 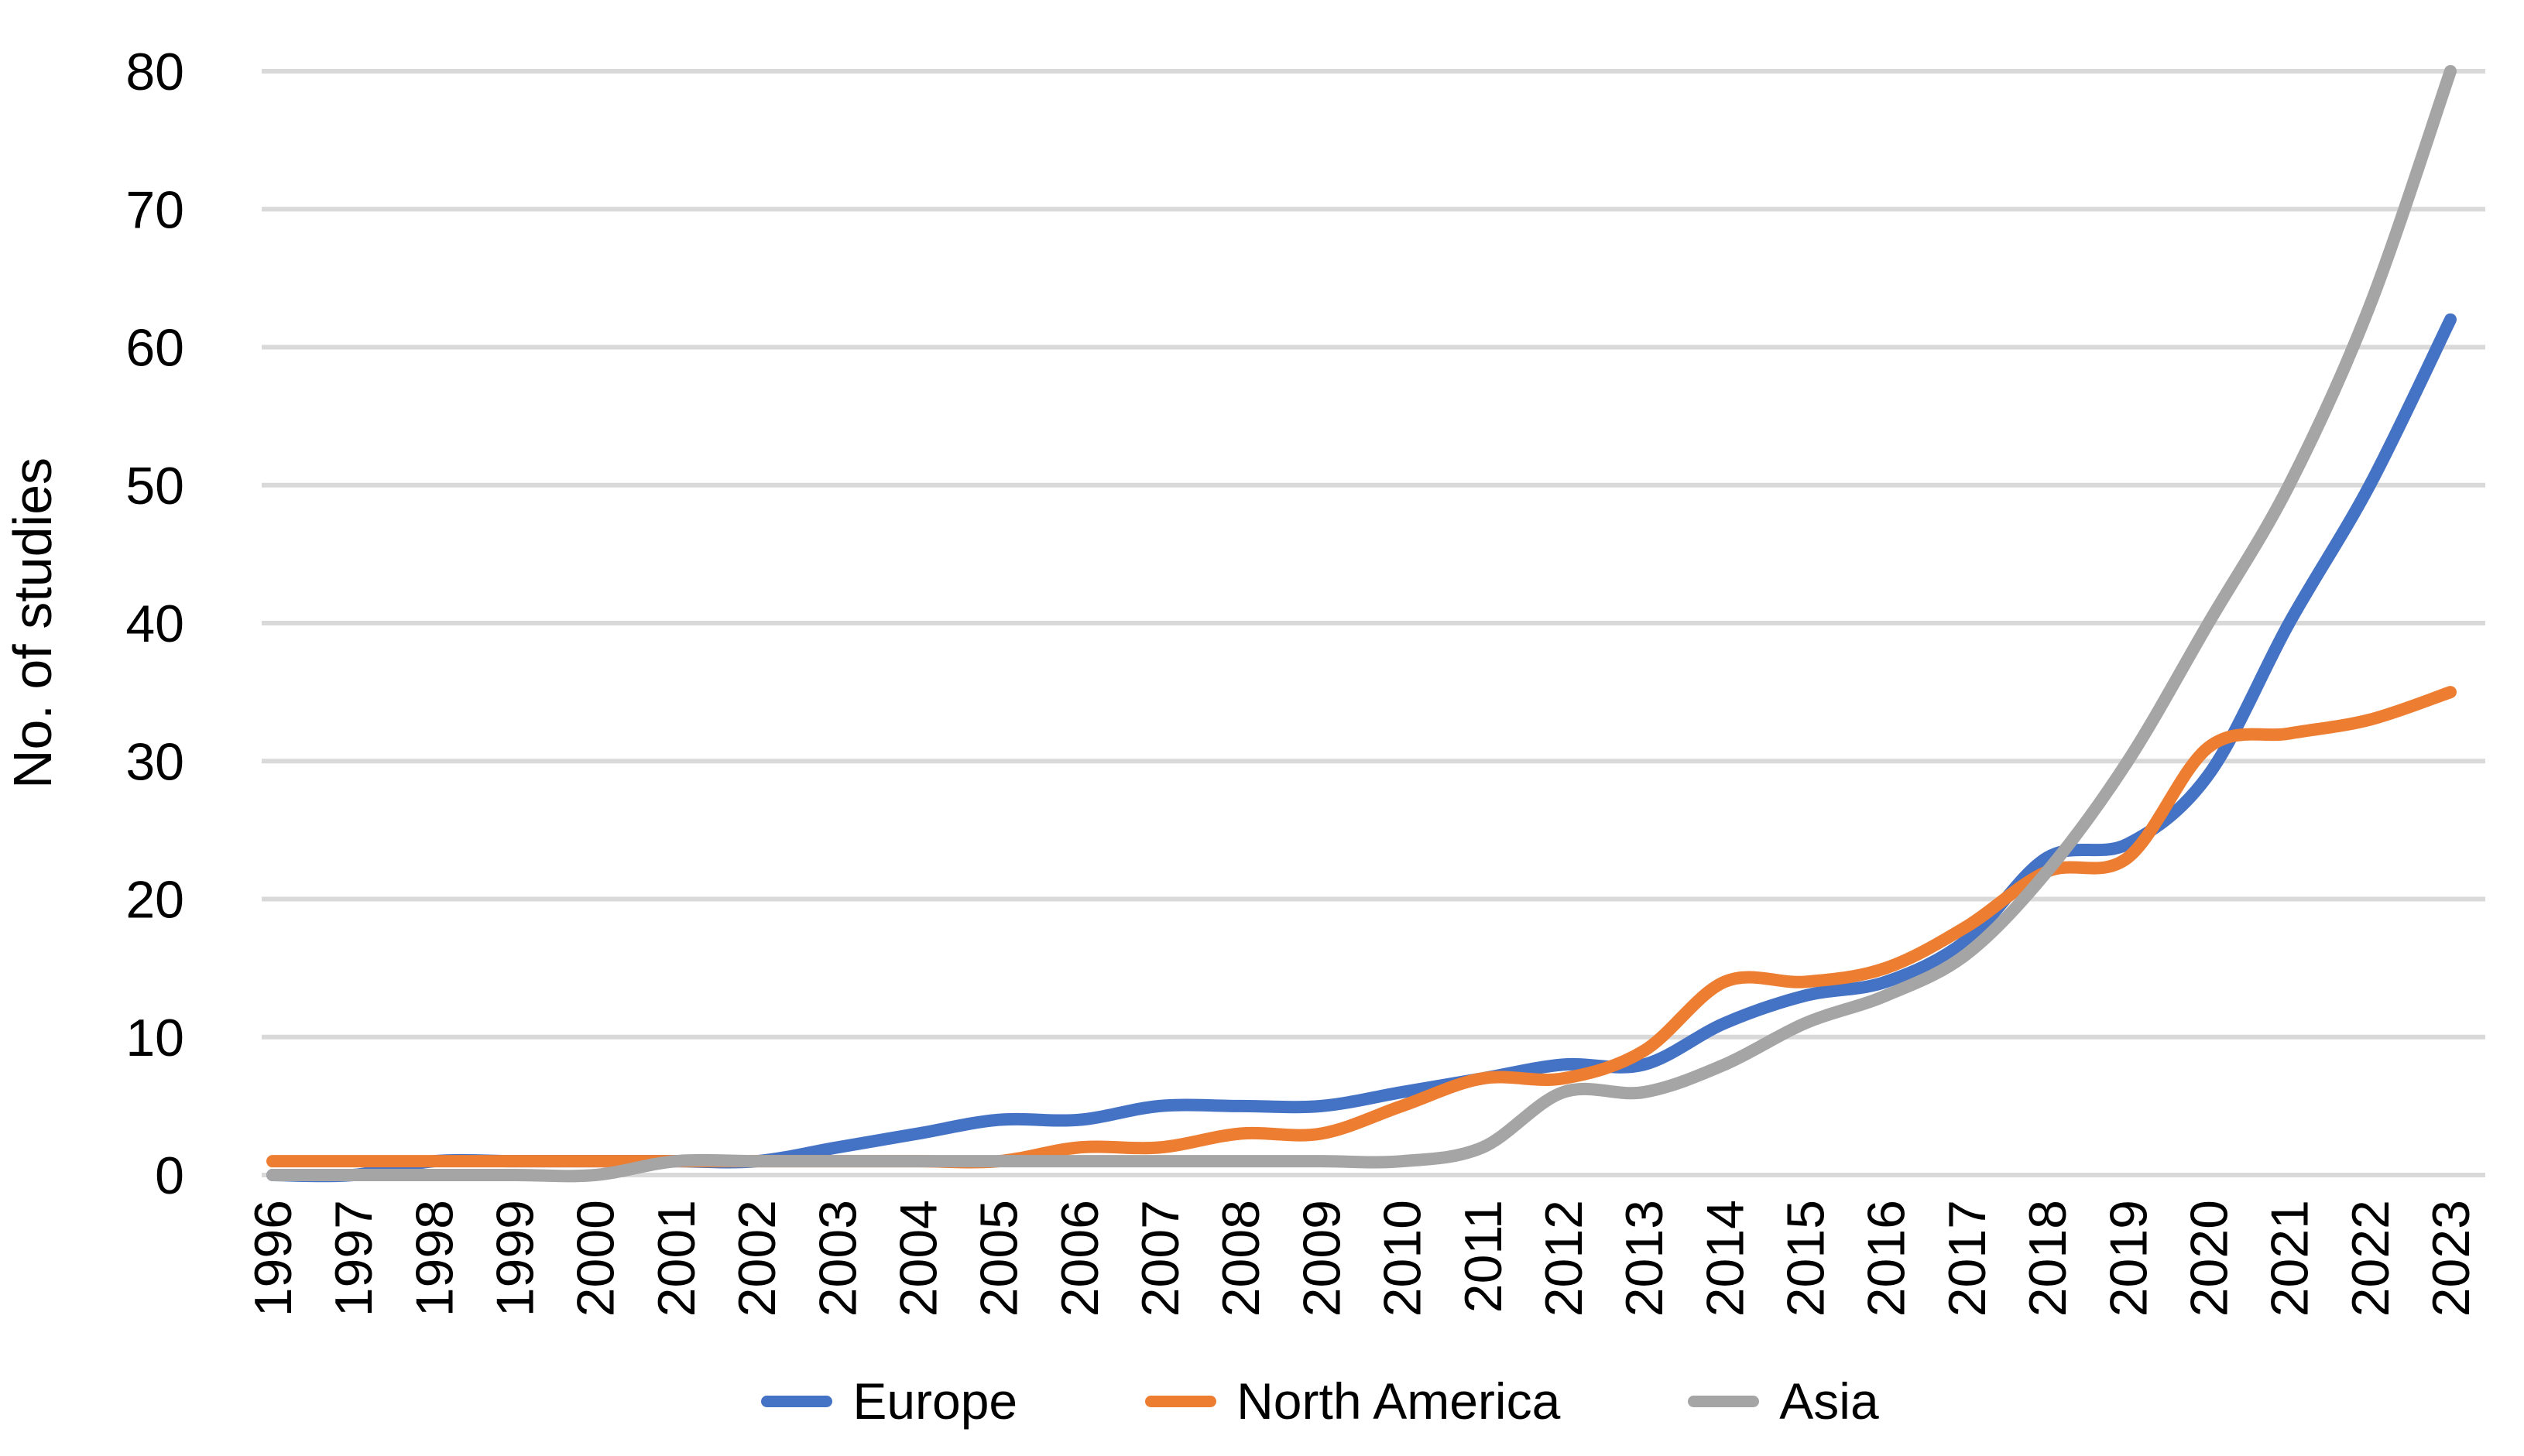 What do you see at coordinates (1241, 1259) in the screenshot?
I see `x-tick-label: 2008` at bounding box center [1241, 1259].